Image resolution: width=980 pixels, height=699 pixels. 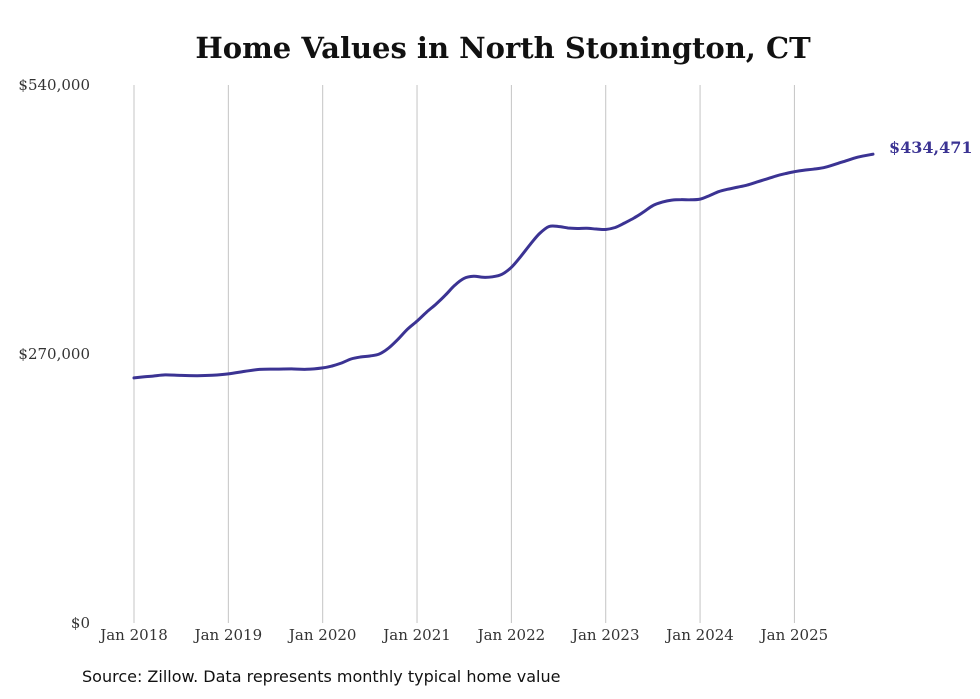 I want to click on chart-title: Home Values in North Stonington, CT, so click(x=503, y=48).